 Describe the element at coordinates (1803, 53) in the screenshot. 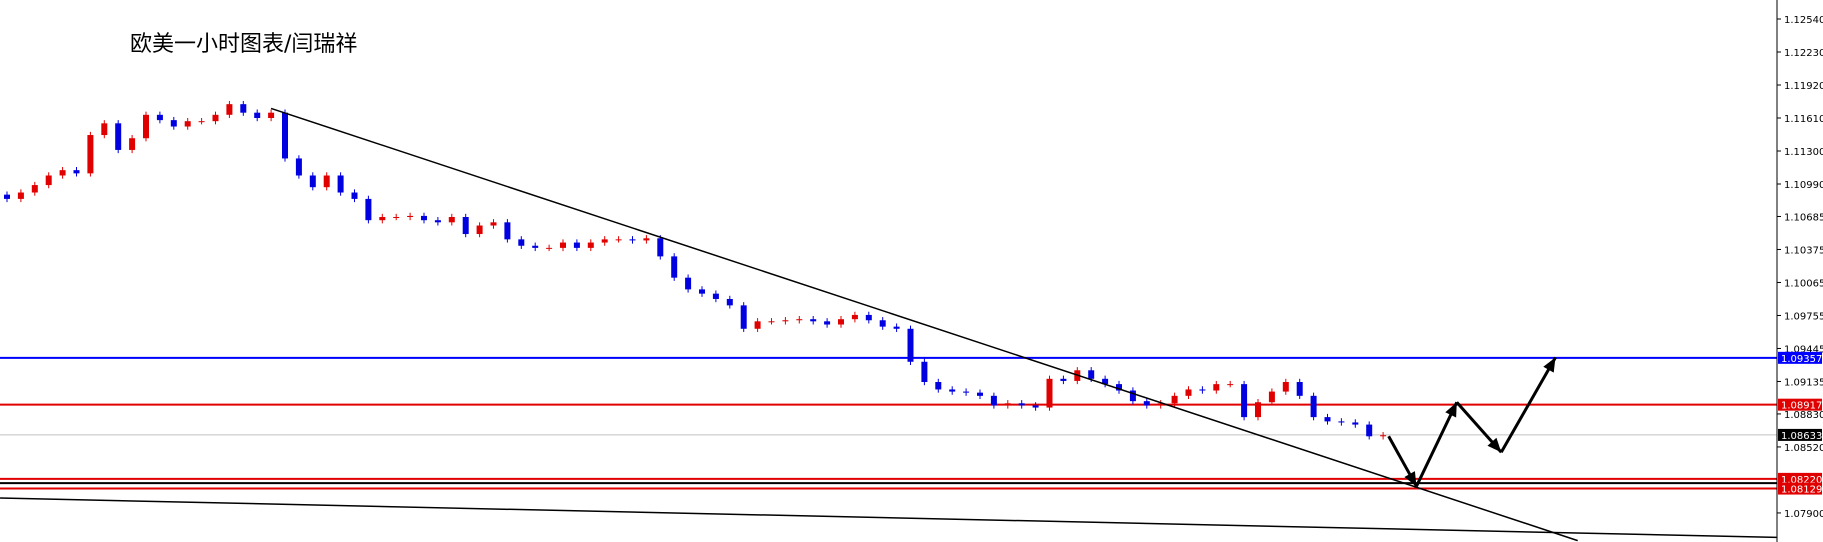

I see `y-tick-label: 1.12230` at that location.